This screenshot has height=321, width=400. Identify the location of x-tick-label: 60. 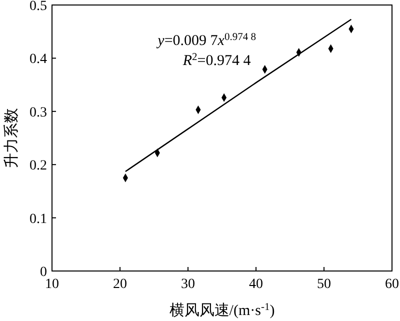
(392, 284).